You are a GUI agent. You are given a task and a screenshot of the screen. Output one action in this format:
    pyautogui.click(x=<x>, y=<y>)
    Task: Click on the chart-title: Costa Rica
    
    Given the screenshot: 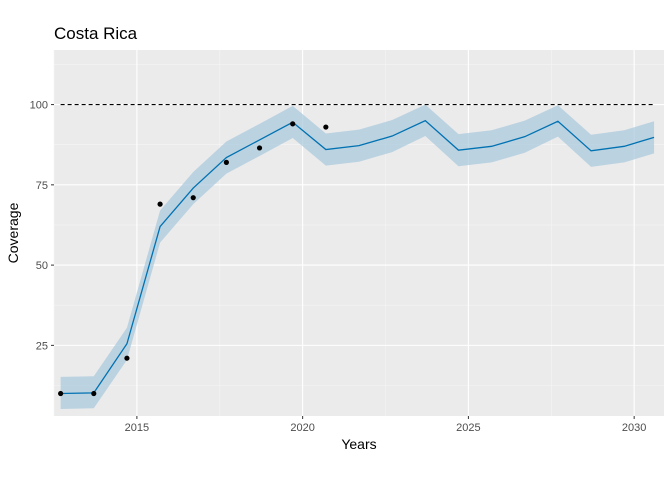 What is the action you would take?
    pyautogui.click(x=96, y=33)
    